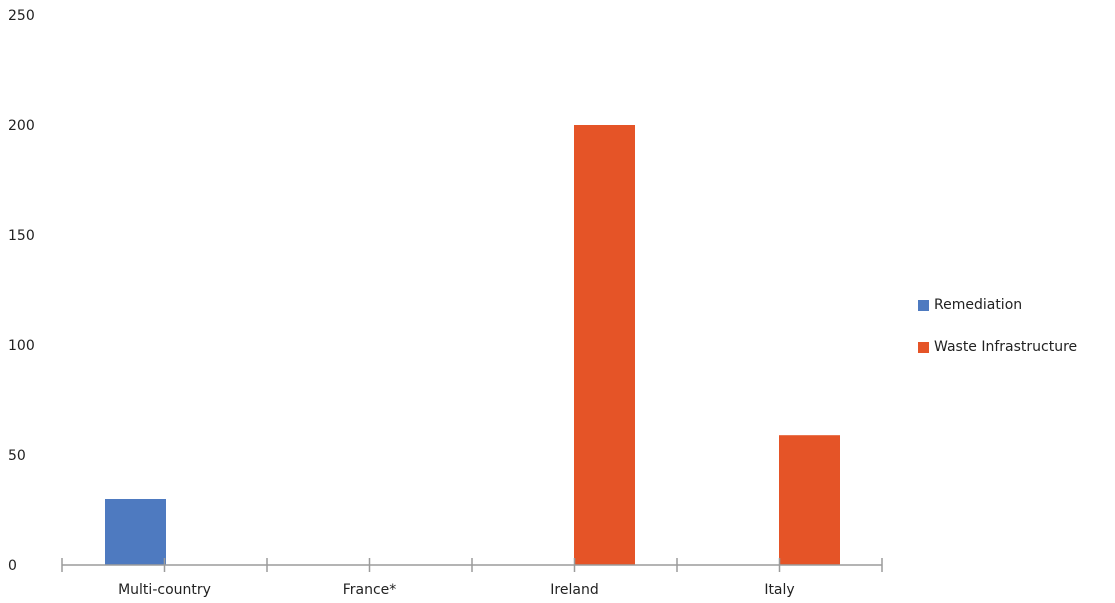 The height and width of the screenshot is (603, 1115). Describe the element at coordinates (21, 291) in the screenshot. I see `y-axis-tick-labels: 0 50 100 150 200 250` at that location.